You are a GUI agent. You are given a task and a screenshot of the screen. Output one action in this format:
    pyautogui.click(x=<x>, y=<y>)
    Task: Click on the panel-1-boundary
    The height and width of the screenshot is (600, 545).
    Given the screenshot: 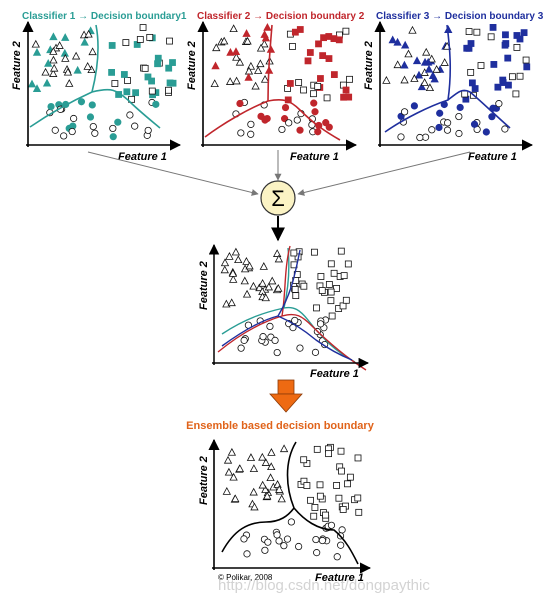 What is the action you would take?
    pyautogui.click(x=95, y=76)
    